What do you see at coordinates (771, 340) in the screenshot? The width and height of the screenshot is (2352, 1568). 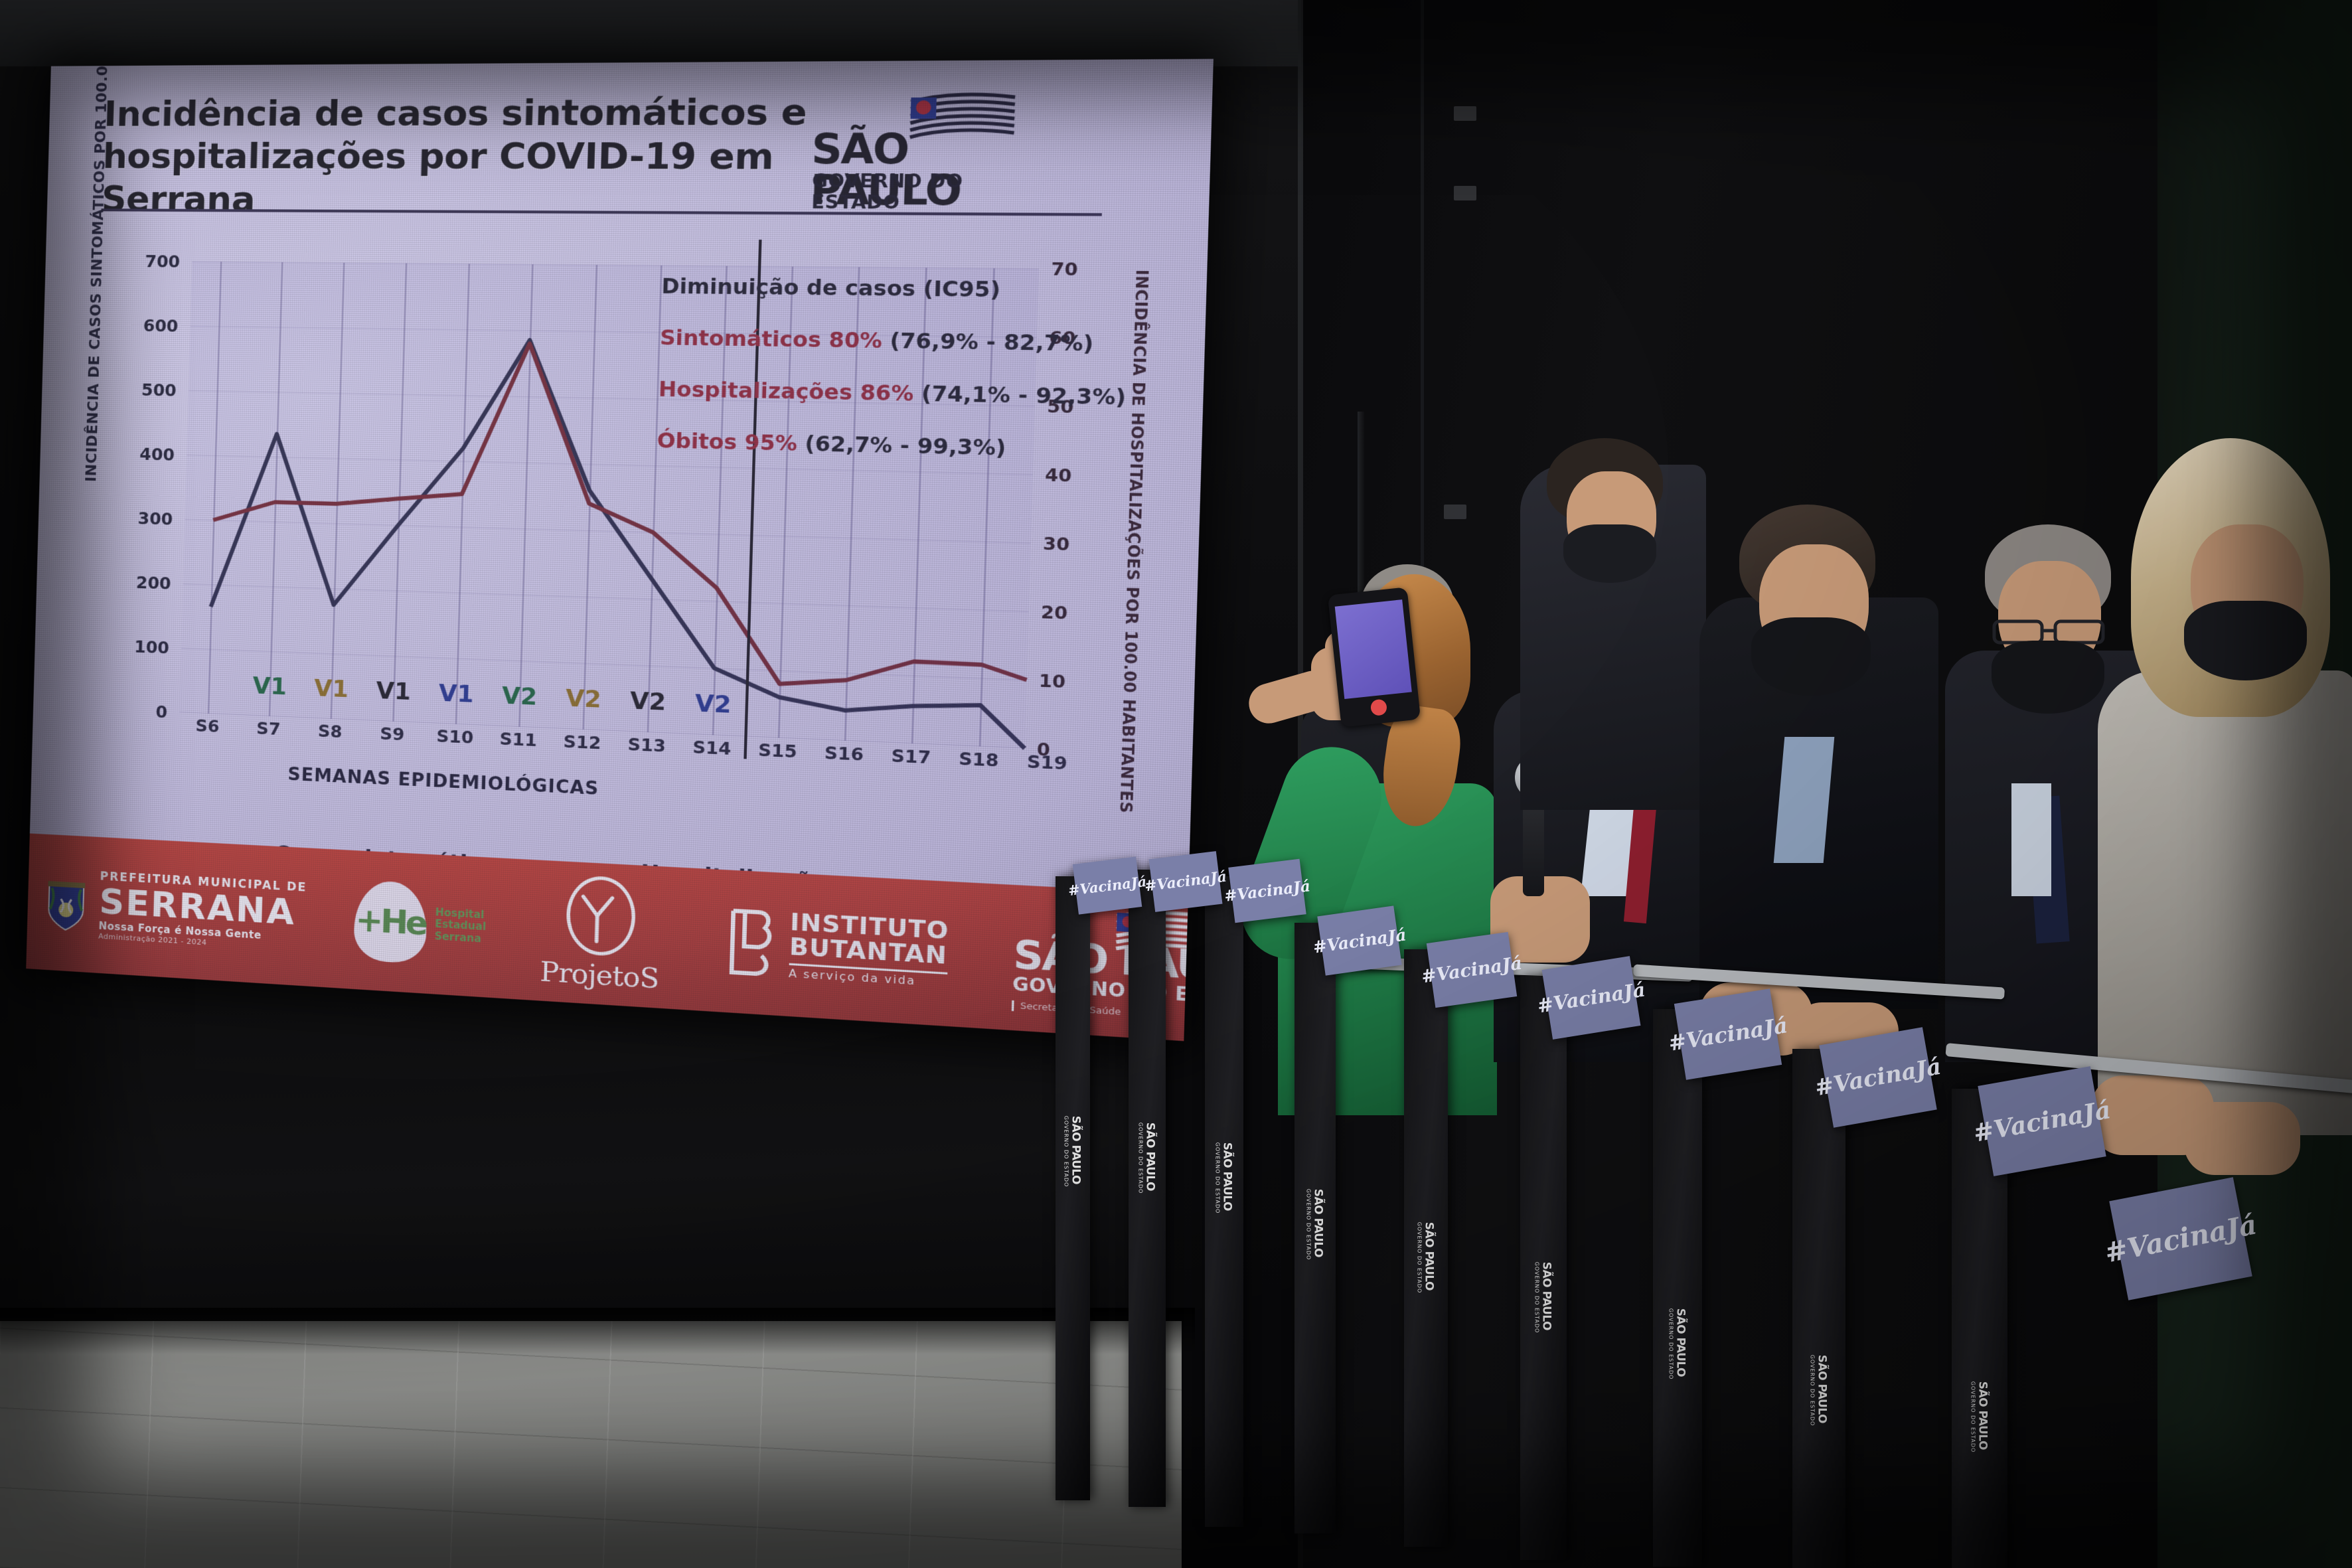 I see `annotation-label: Sintomáticos 80%` at bounding box center [771, 340].